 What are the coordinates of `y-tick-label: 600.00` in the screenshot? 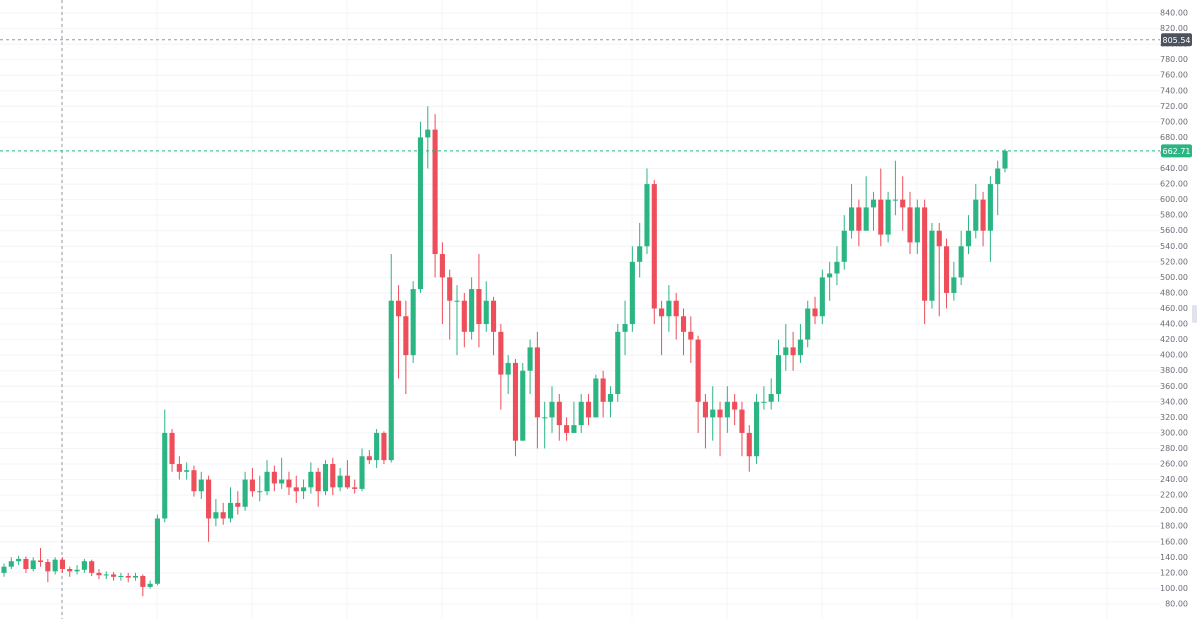 It's located at (1174, 199).